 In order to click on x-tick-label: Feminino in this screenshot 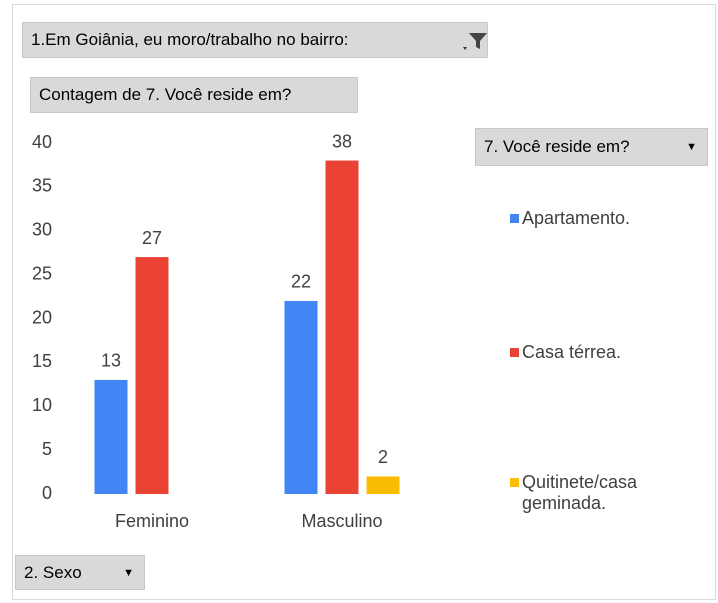, I will do `click(152, 521)`.